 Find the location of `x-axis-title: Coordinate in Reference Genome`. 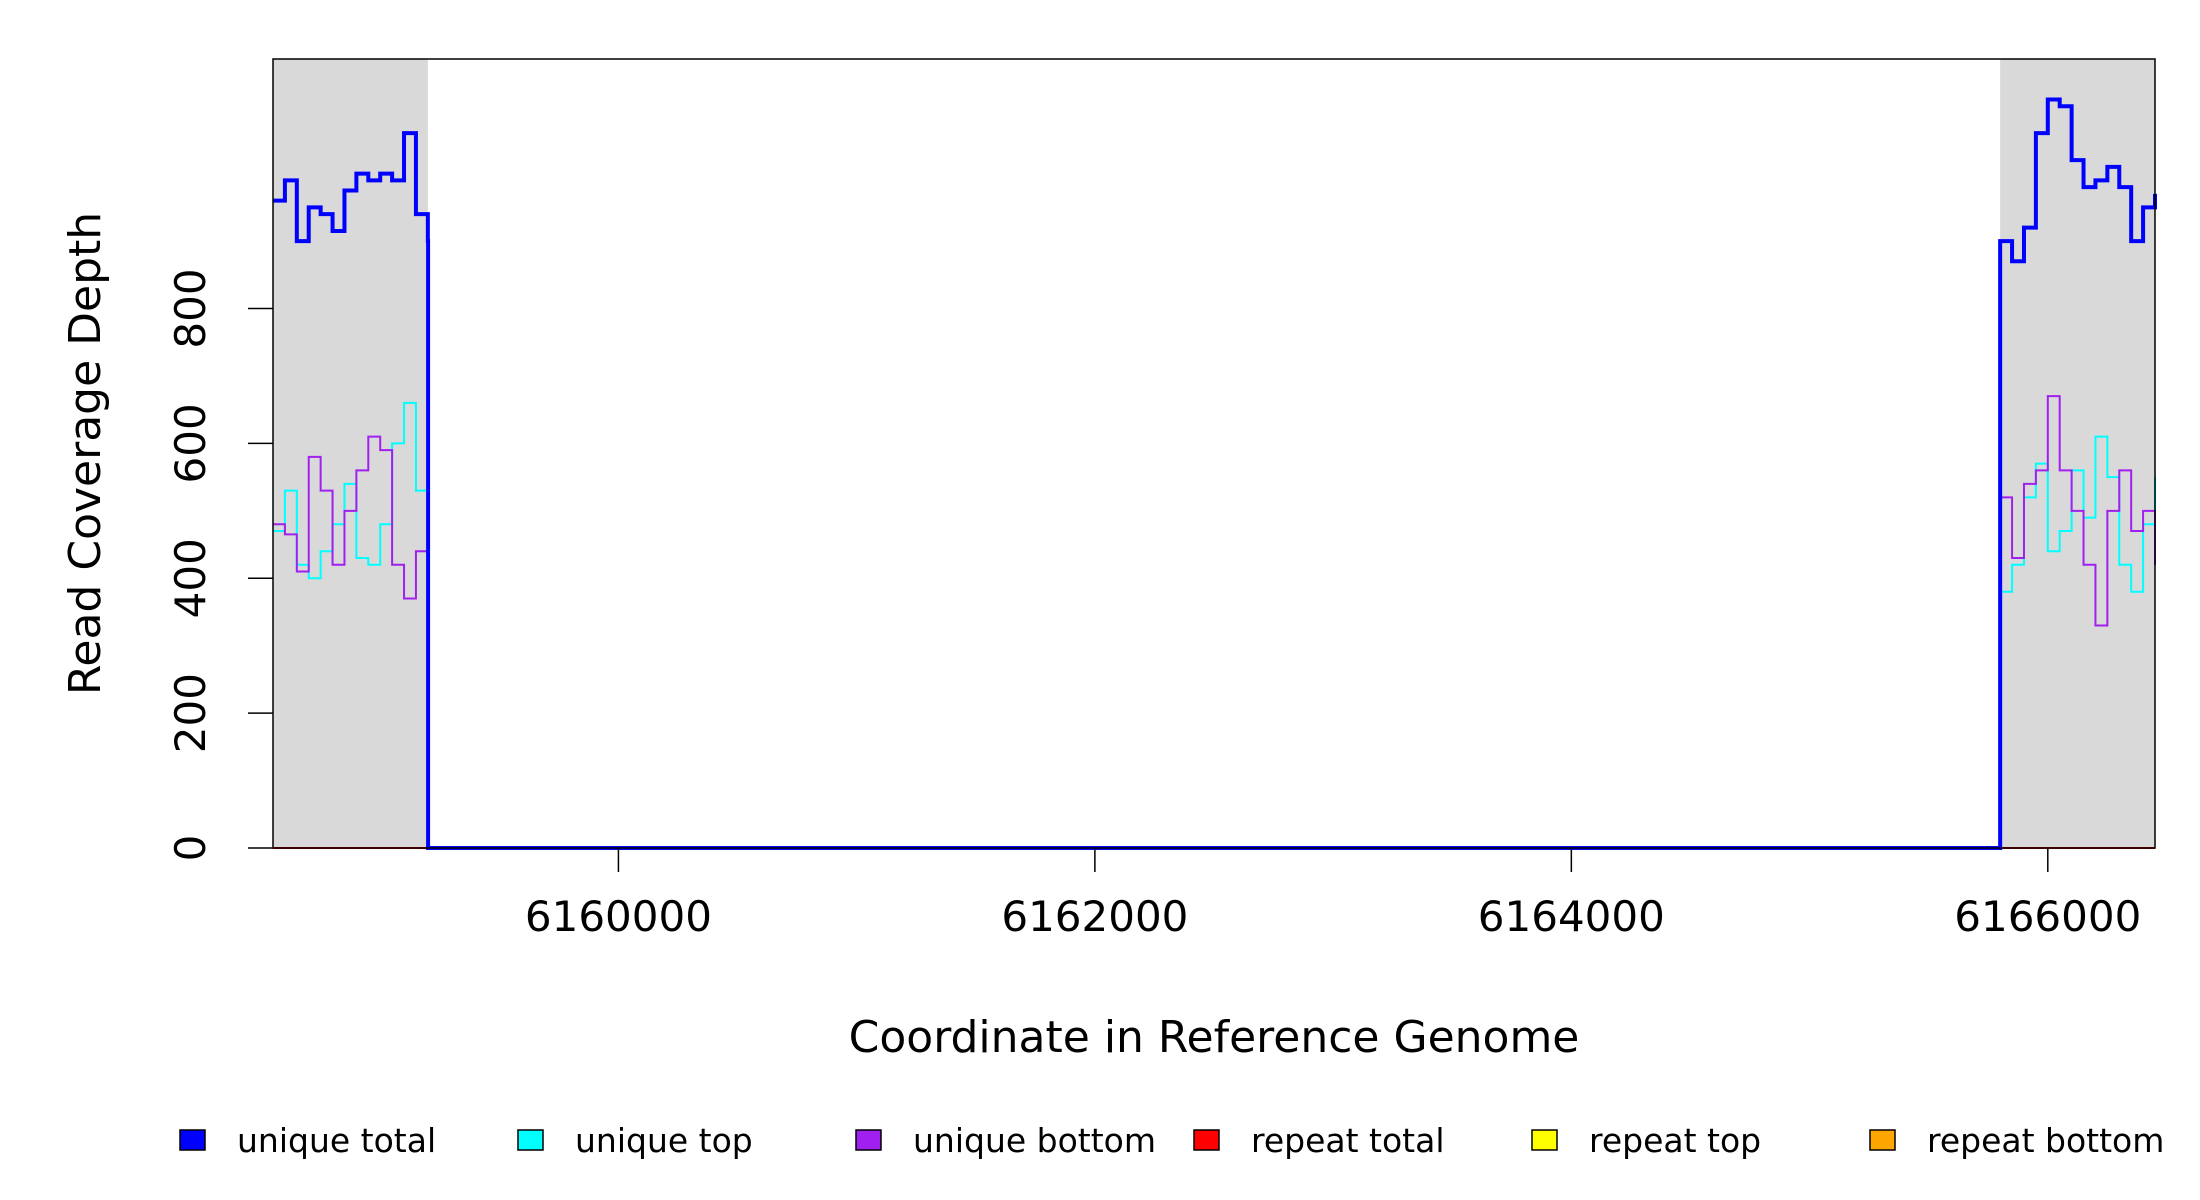

x-axis-title: Coordinate in Reference Genome is located at coordinates (1214, 1037).